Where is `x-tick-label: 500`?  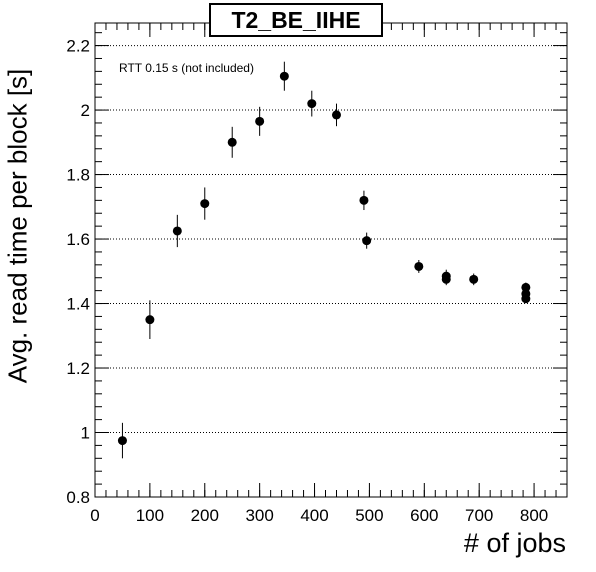
x-tick-label: 500 is located at coordinates (369, 515).